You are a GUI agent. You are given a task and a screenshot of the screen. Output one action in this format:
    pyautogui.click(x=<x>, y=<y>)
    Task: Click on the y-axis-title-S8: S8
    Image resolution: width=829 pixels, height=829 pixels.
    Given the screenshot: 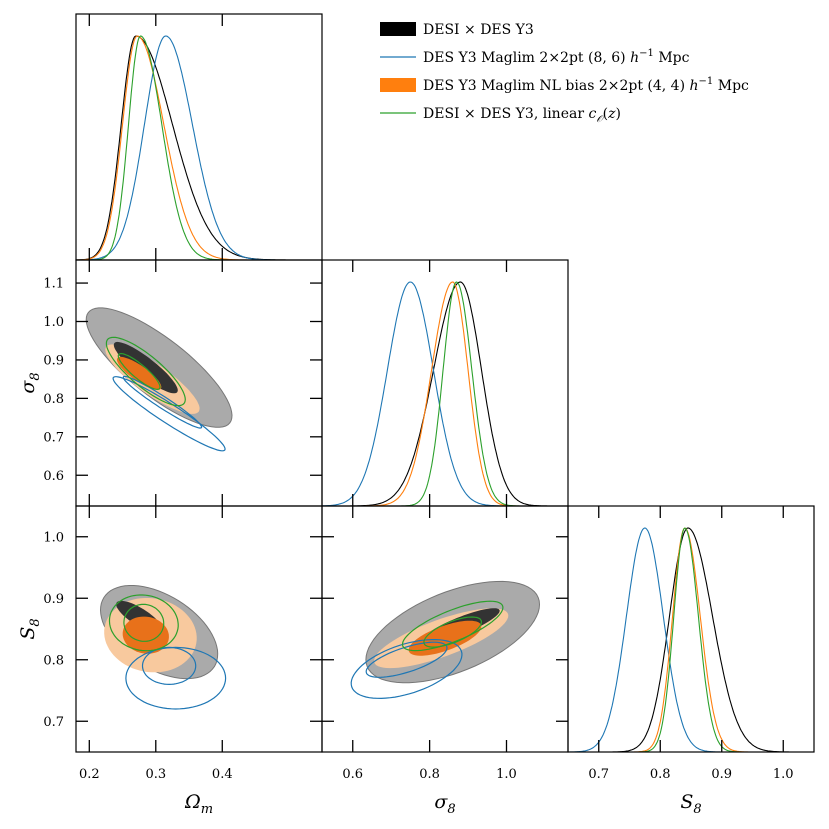 What is the action you would take?
    pyautogui.click(x=30, y=628)
    